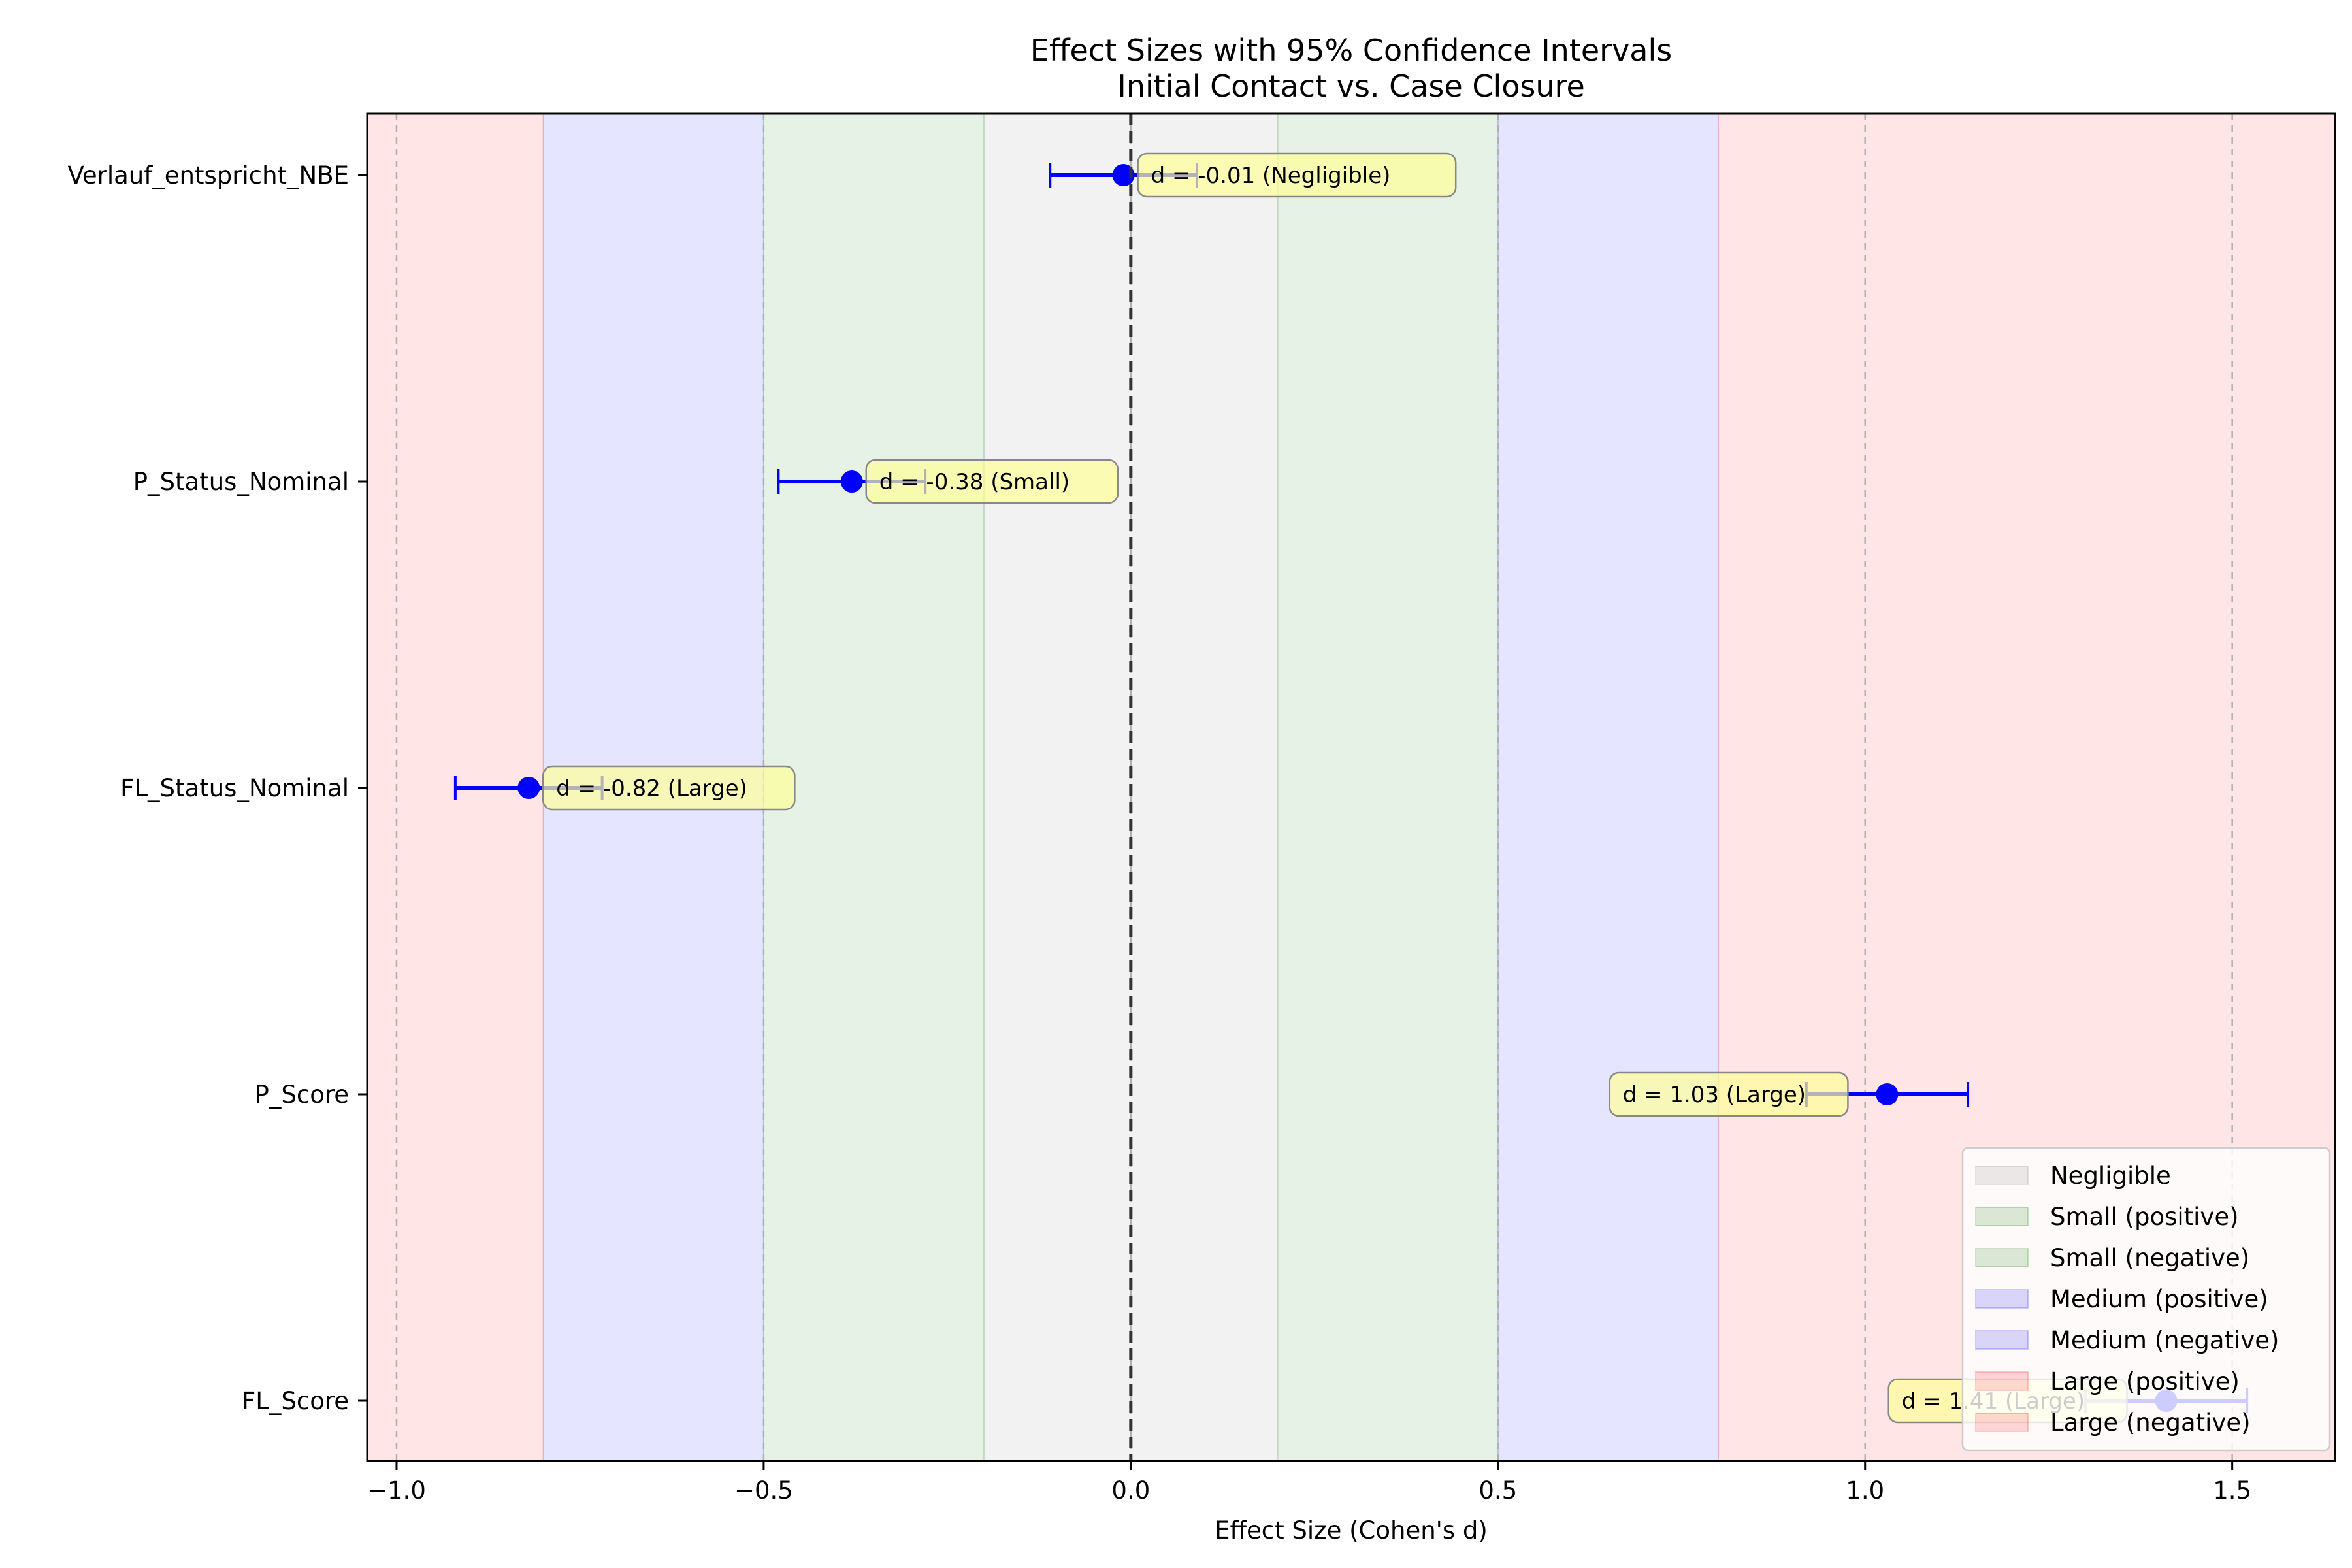 Image resolution: width=2352 pixels, height=1568 pixels. I want to click on legend-entry: Medium (positive), so click(2121, 1299).